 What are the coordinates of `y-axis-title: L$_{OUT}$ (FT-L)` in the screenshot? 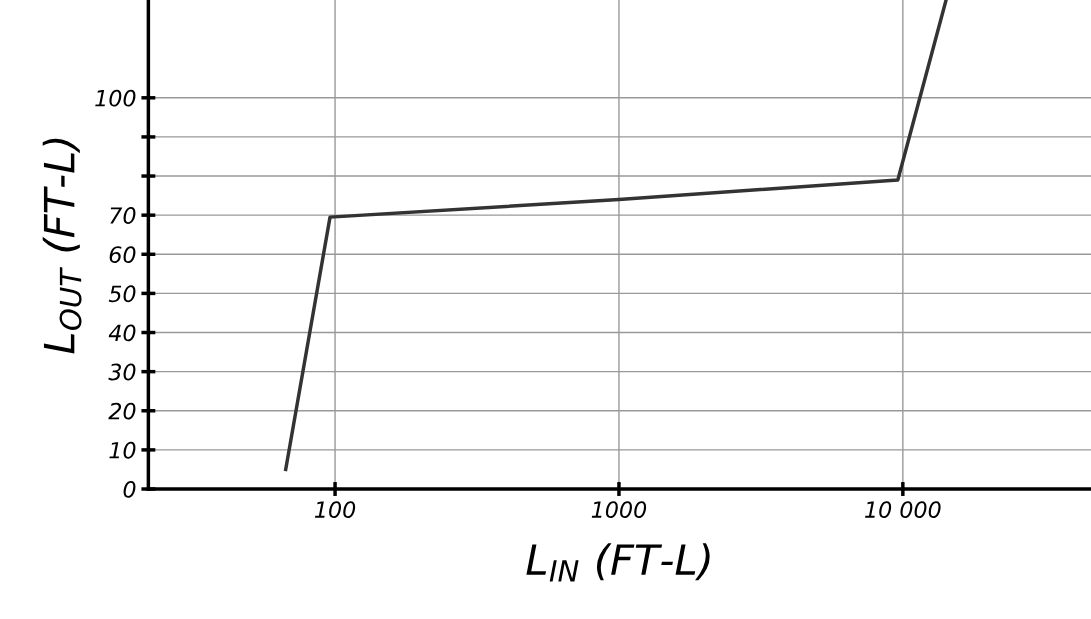 It's located at (62, 246).